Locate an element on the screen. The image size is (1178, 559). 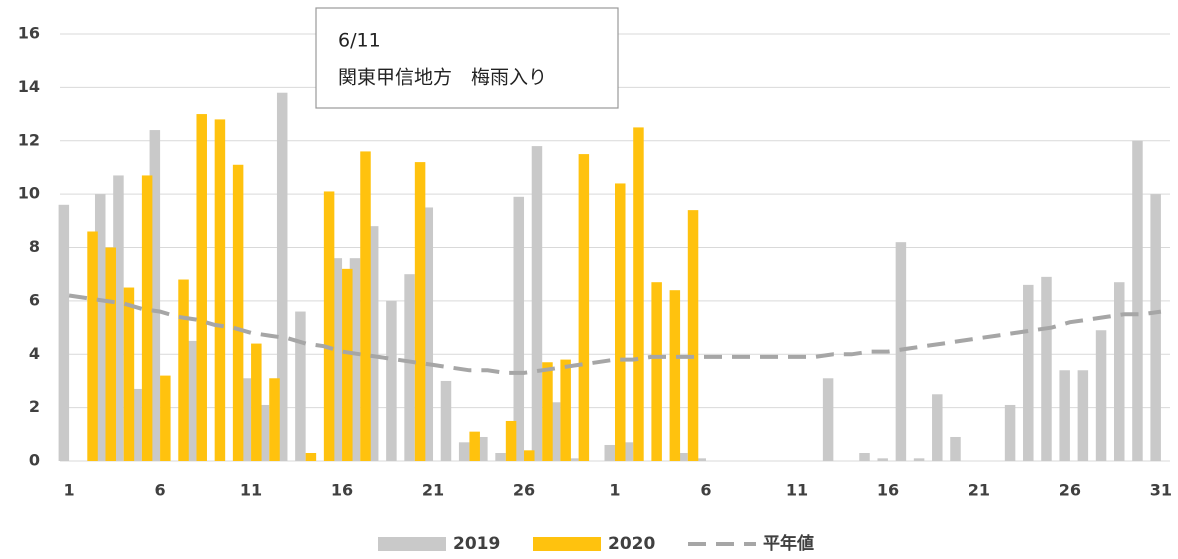
annotation-date: 6/11 is located at coordinates (359, 41).